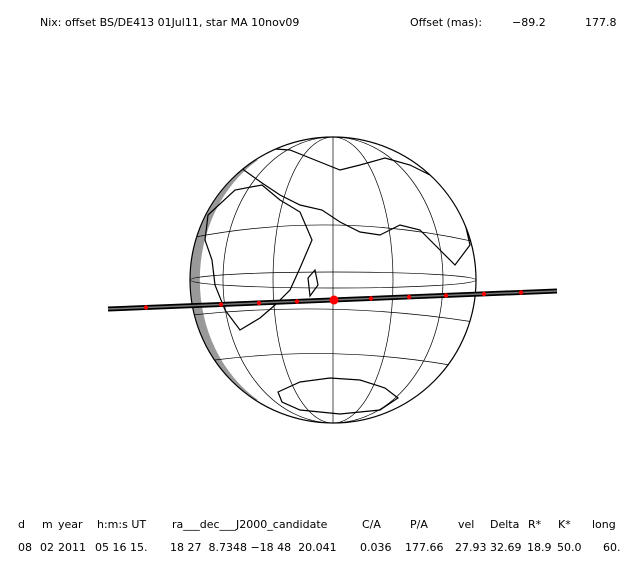 The width and height of the screenshot is (643, 568). What do you see at coordinates (569, 547) in the screenshot?
I see `cell: 50.0` at bounding box center [569, 547].